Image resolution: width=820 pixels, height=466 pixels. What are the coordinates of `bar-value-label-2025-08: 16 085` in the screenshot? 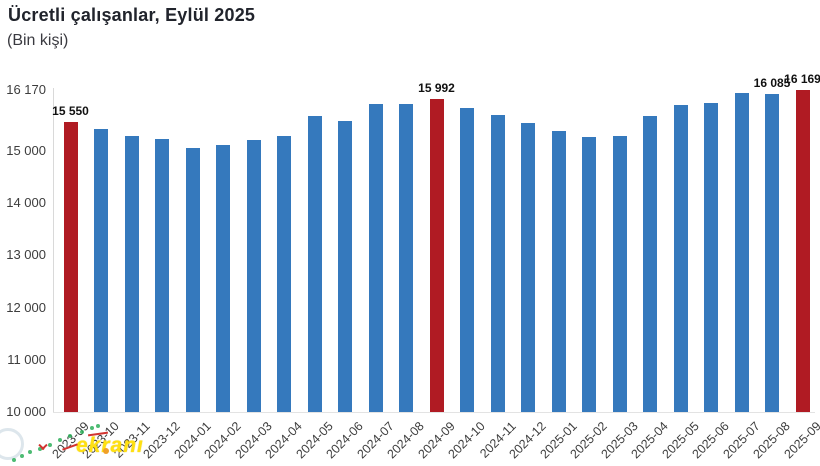 It's located at (772, 83).